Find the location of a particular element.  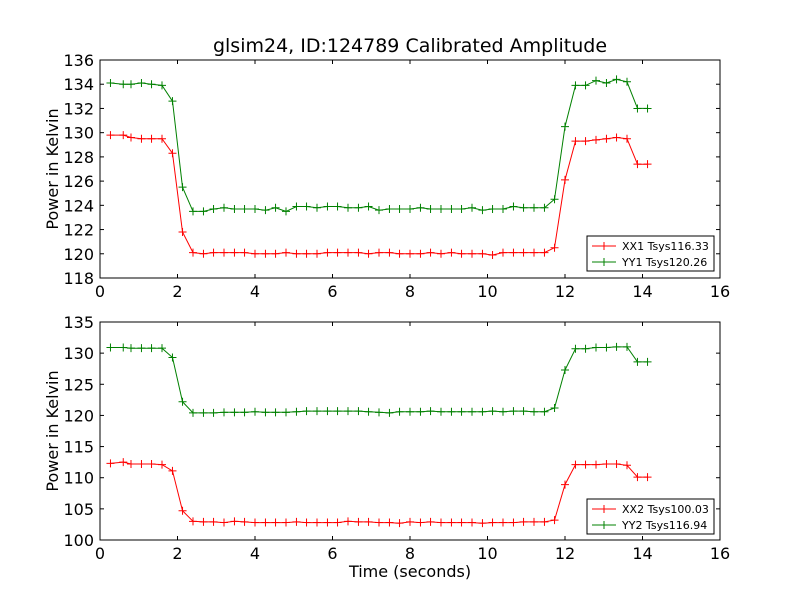

y-tick-label: 125 is located at coordinates (78, 384).